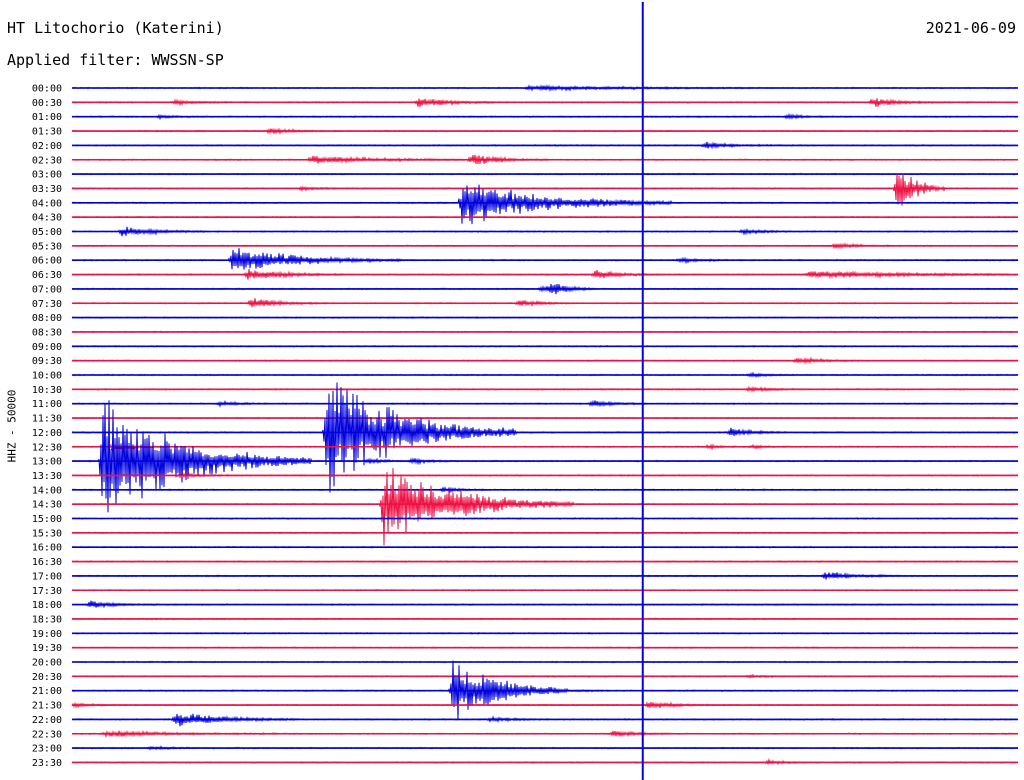 The height and width of the screenshot is (780, 1024). Describe the element at coordinates (47, 433) in the screenshot. I see `row-time-label: 12:00` at that location.